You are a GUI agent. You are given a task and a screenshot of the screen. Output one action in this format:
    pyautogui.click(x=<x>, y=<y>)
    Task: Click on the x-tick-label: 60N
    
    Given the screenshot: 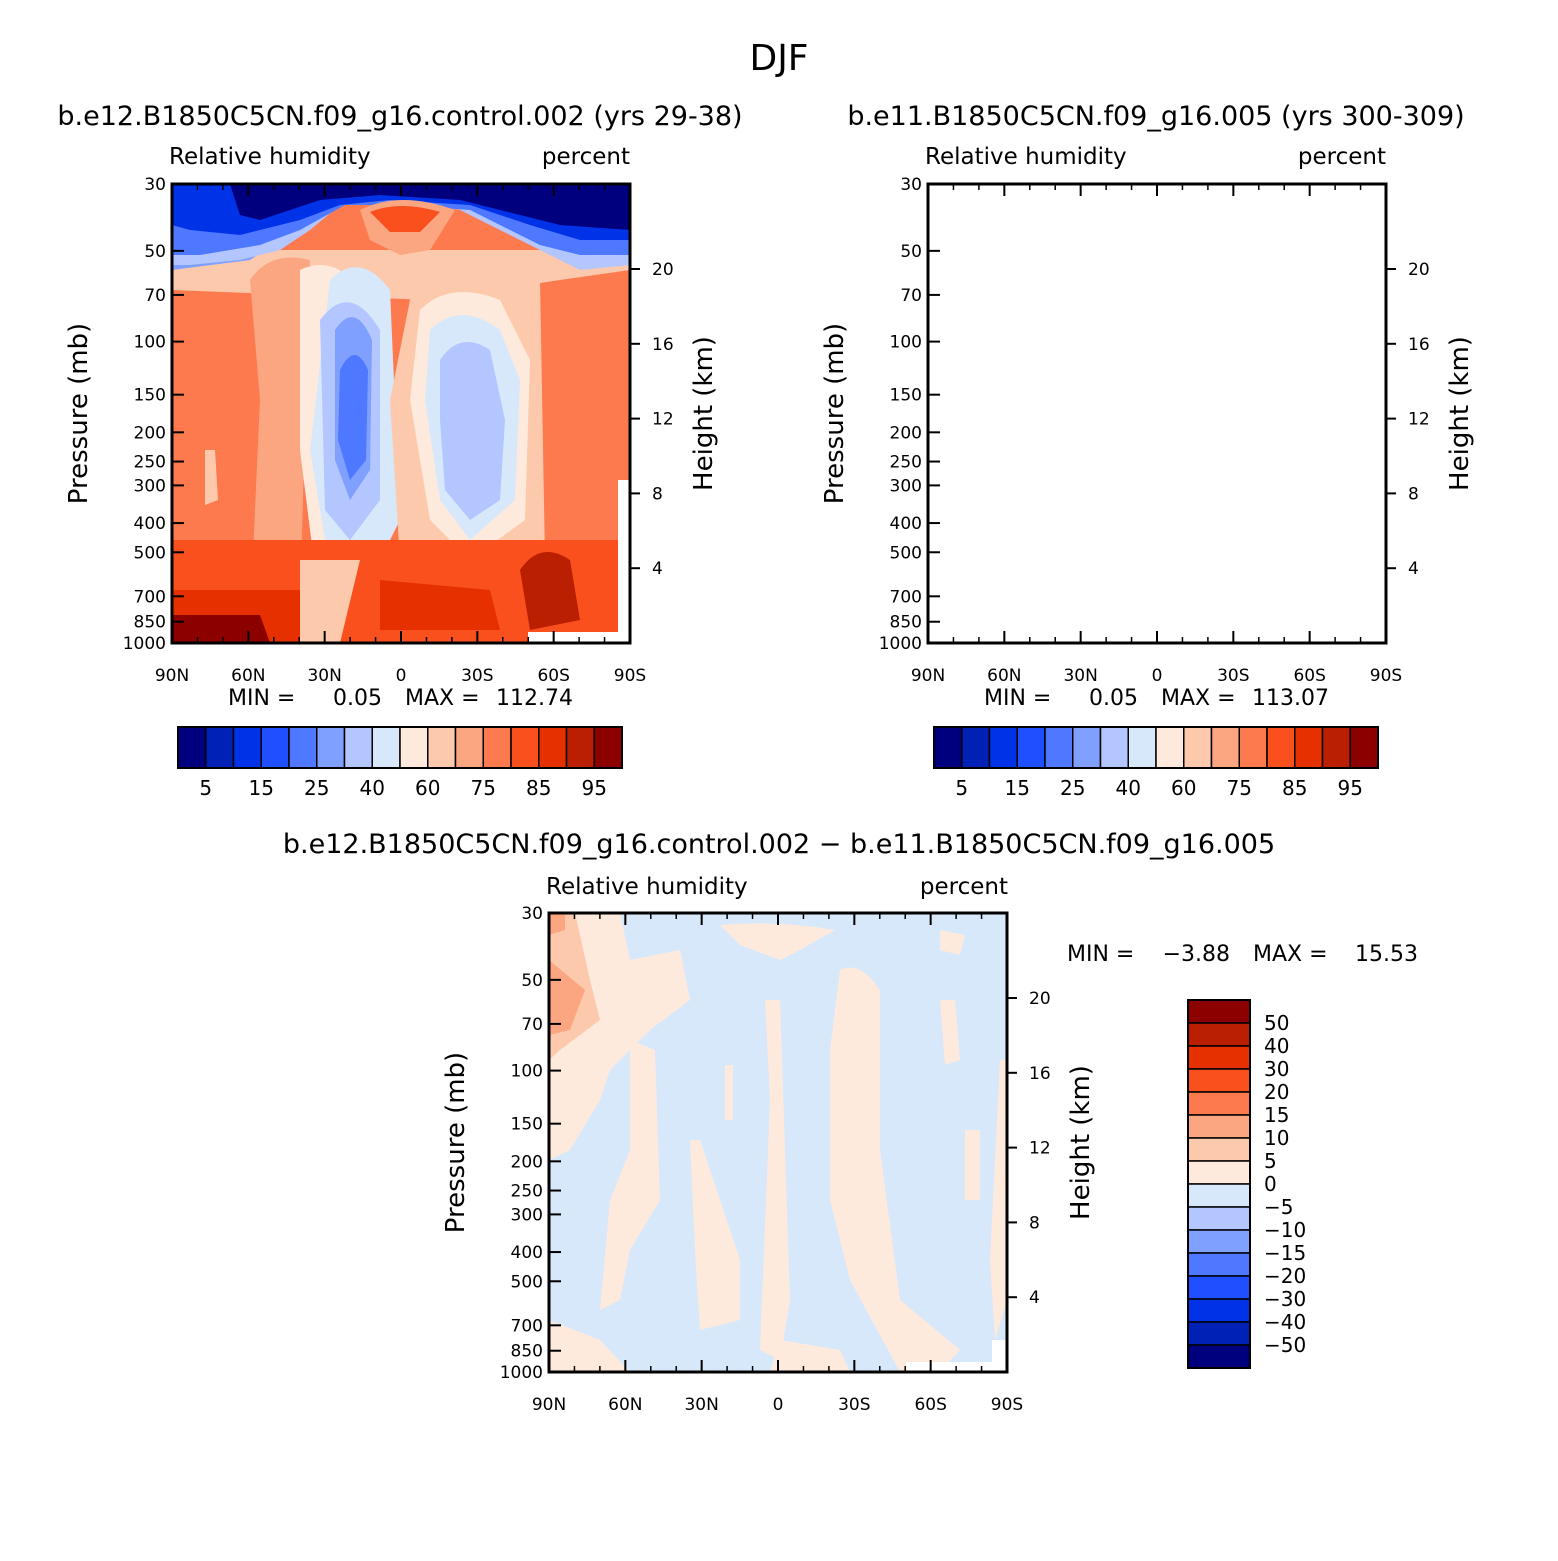 What is the action you would take?
    pyautogui.click(x=248, y=676)
    